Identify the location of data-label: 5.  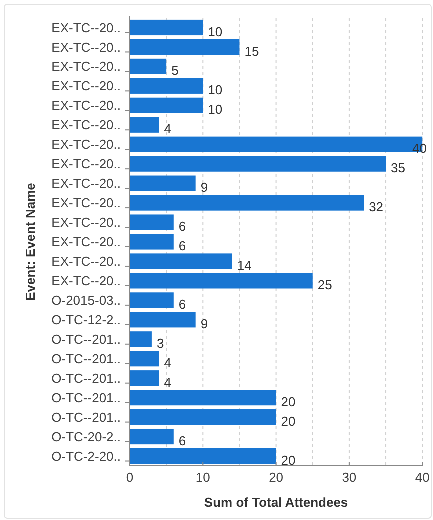
(175, 70).